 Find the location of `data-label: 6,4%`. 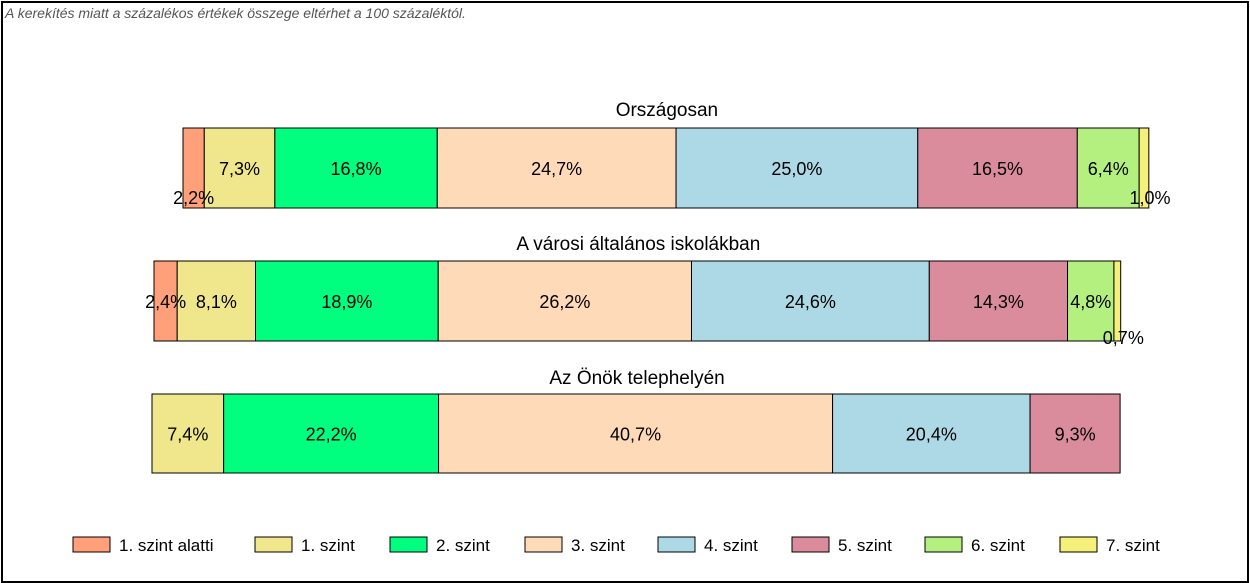

data-label: 6,4% is located at coordinates (1108, 169).